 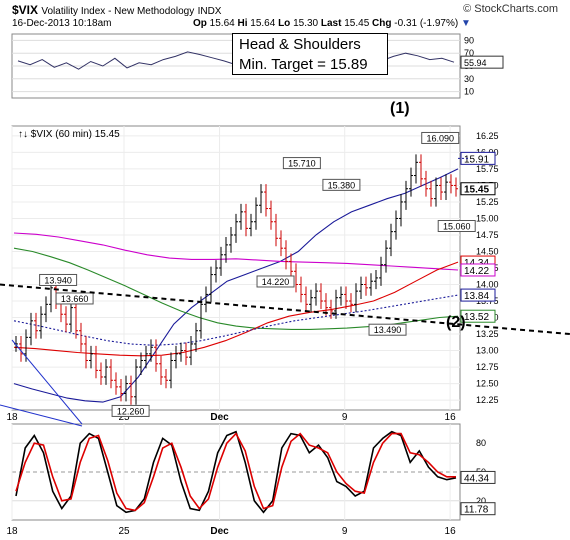 I want to click on price-point-label: 12.260, so click(x=131, y=411).